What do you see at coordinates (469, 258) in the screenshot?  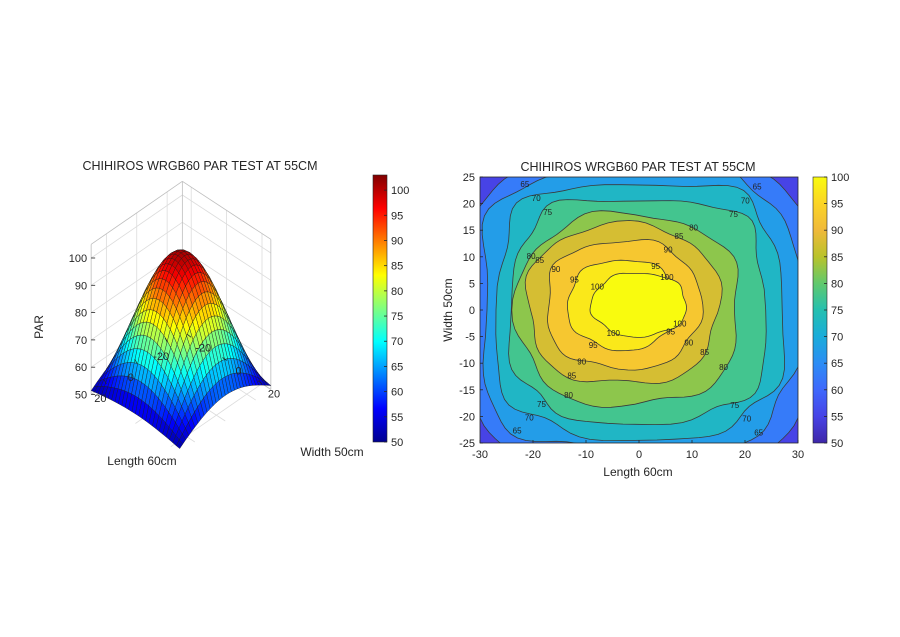 I see `y-tick-label: 10` at bounding box center [469, 258].